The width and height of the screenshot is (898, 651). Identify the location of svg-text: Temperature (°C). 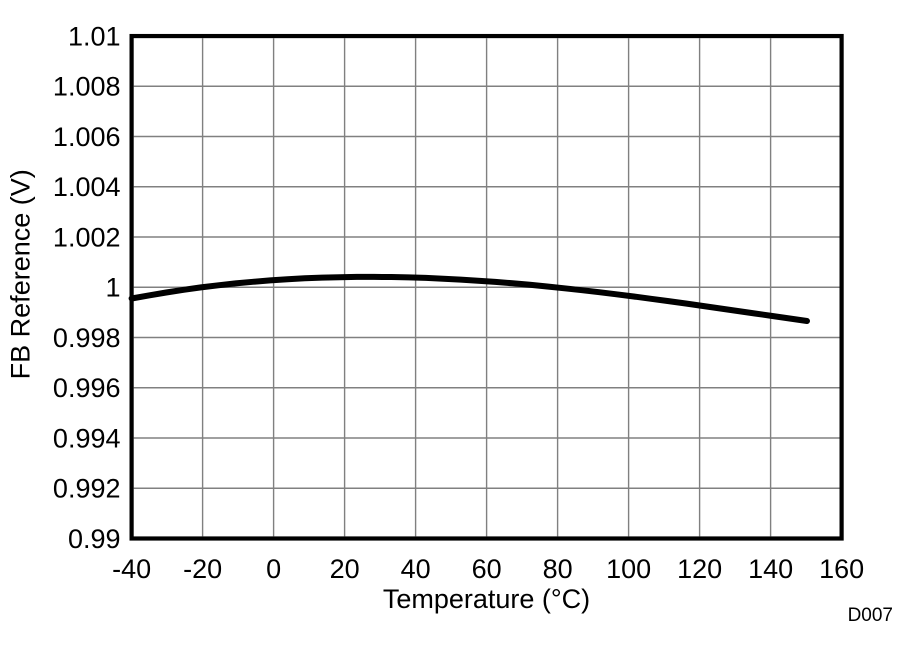
(486, 599).